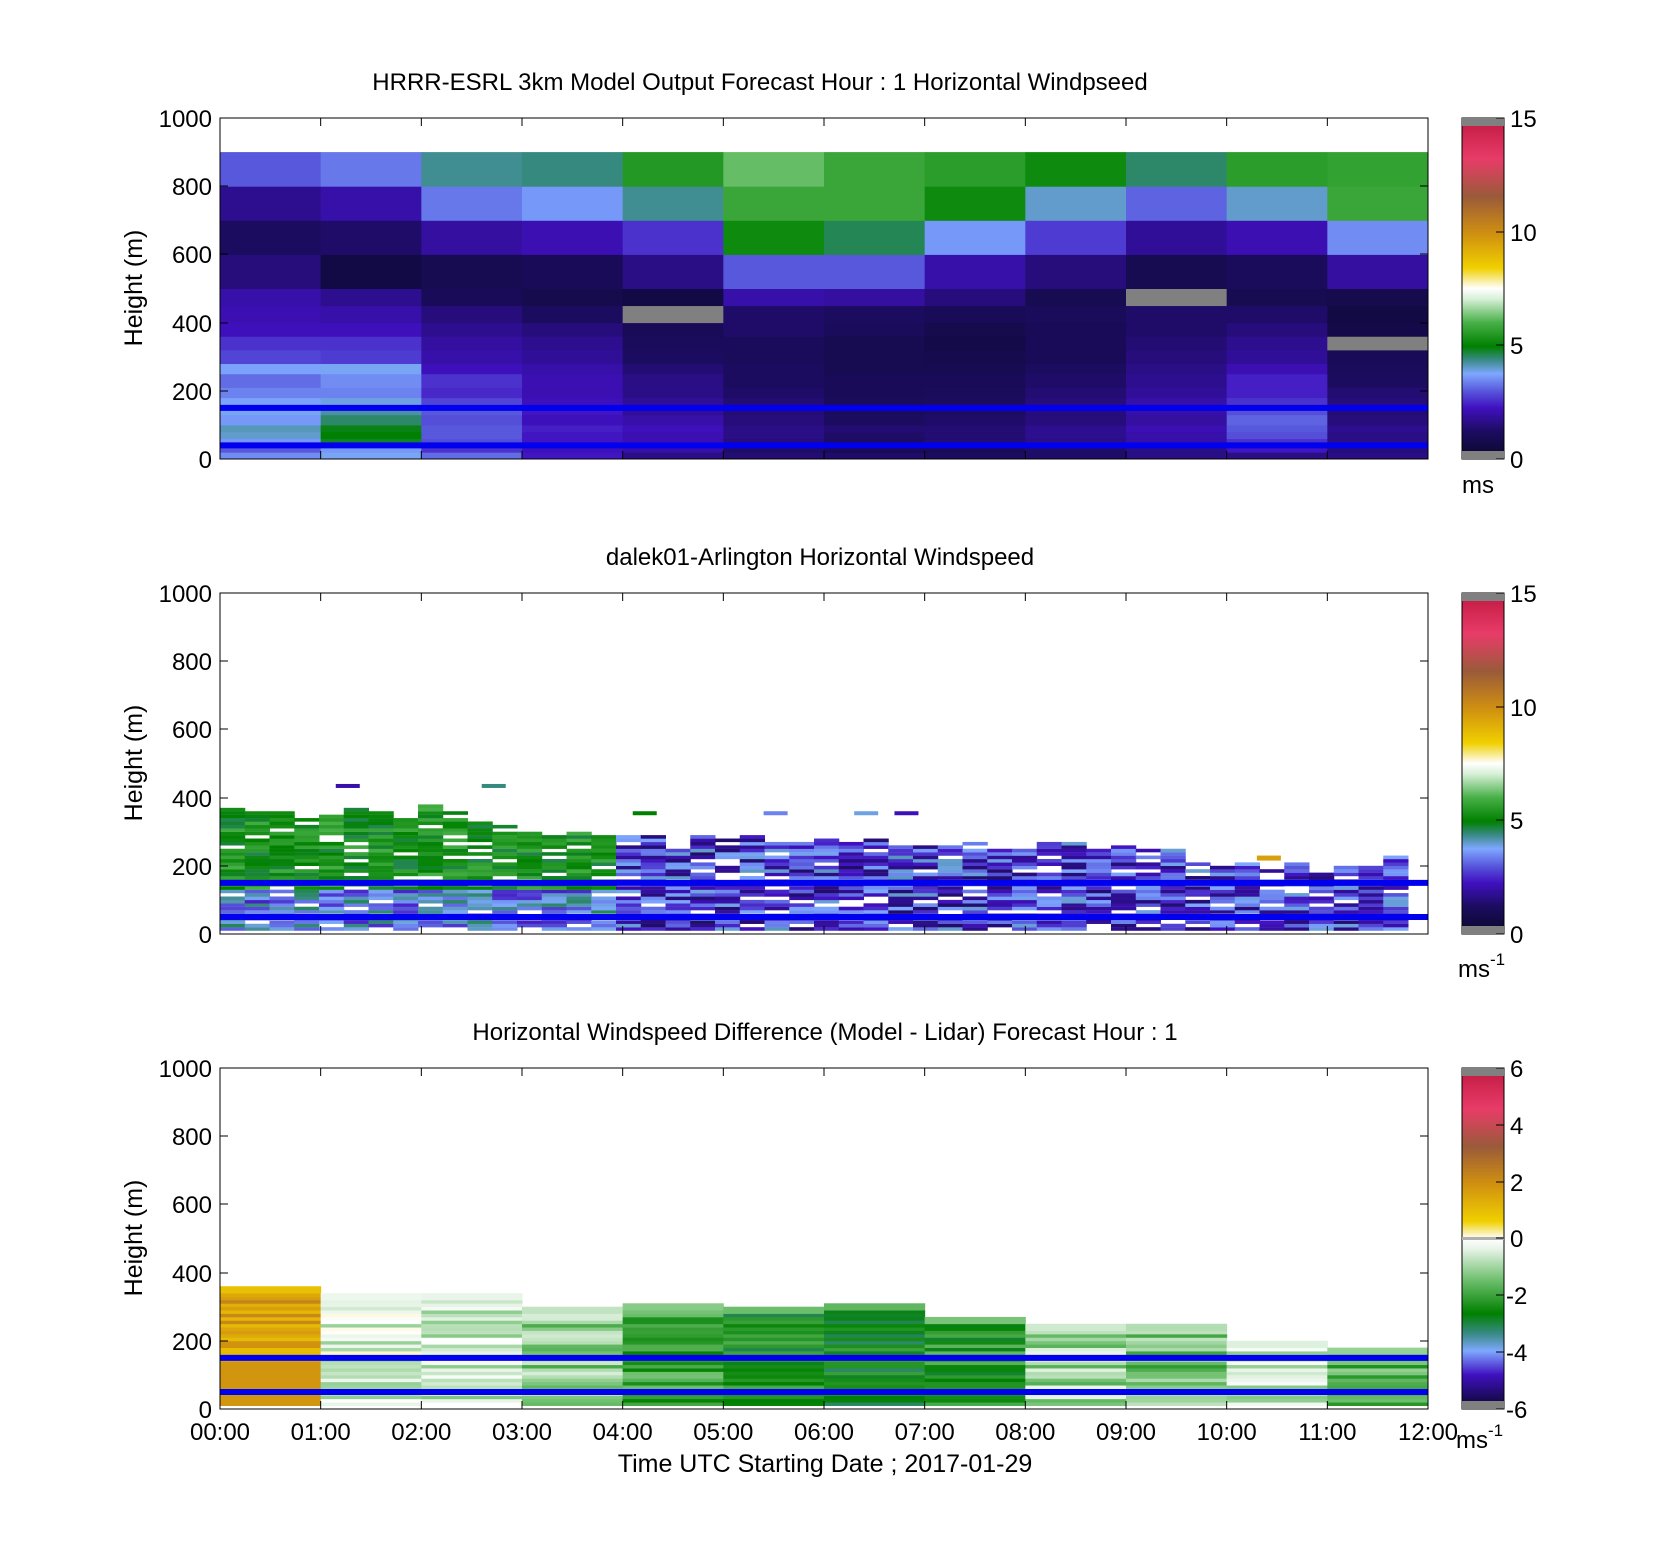 This screenshot has height=1561, width=1680. I want to click on lidar-colorbar-tick: 10, so click(1523, 708).